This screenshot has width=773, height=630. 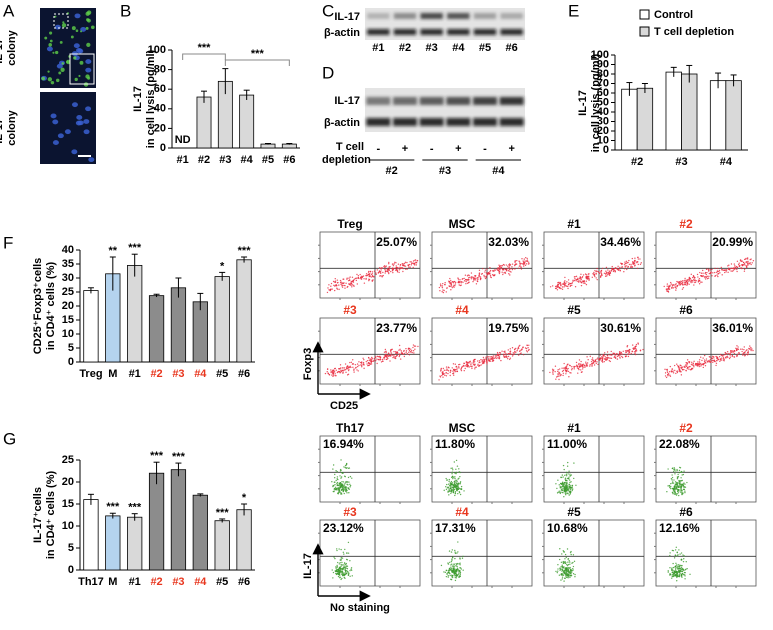 What do you see at coordinates (405, 48) in the screenshot?
I see `lane-label: #2` at bounding box center [405, 48].